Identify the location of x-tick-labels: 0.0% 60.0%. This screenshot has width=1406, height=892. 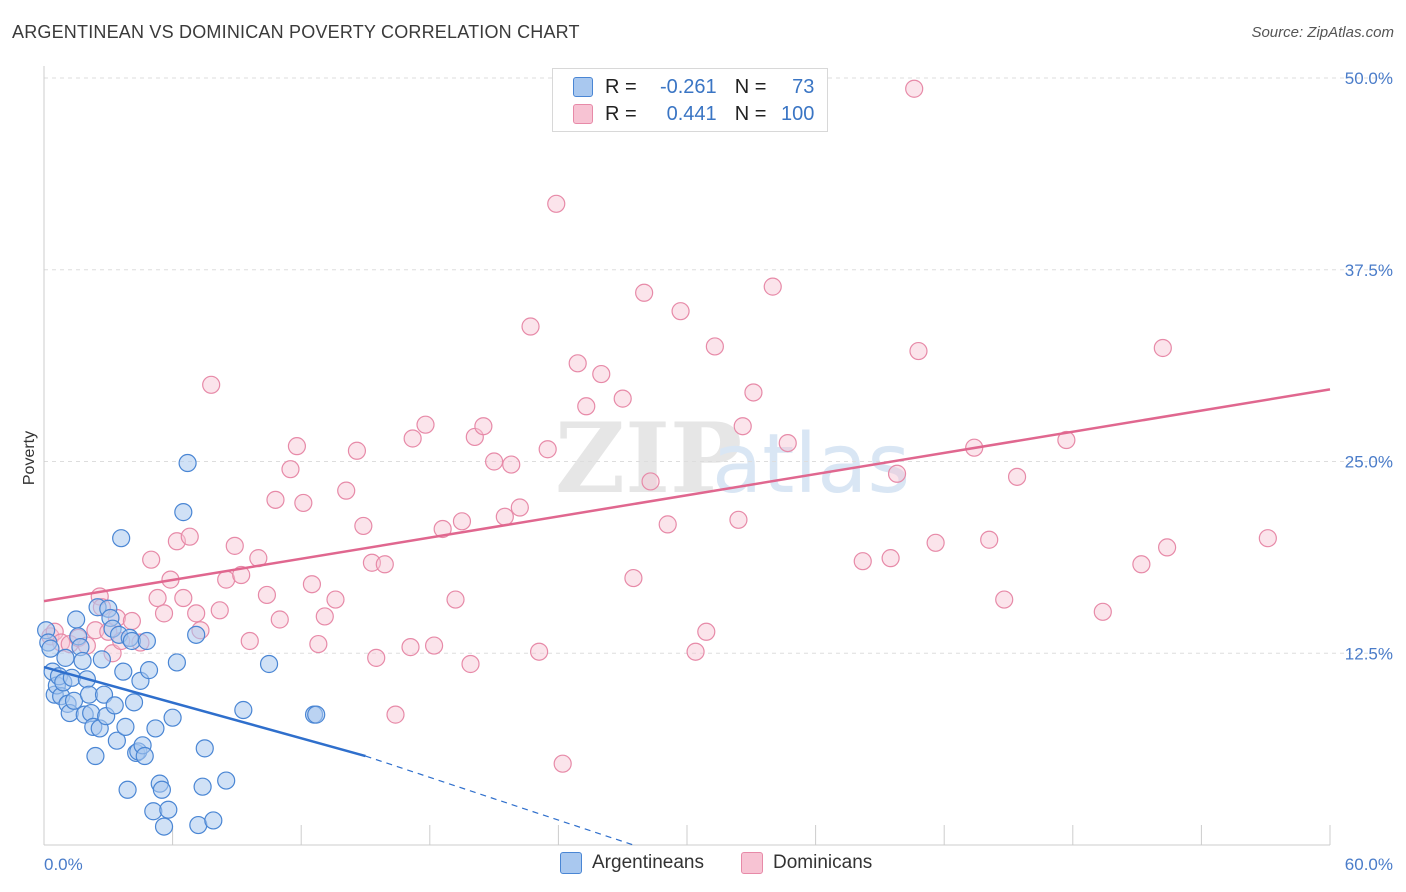
(718, 864).